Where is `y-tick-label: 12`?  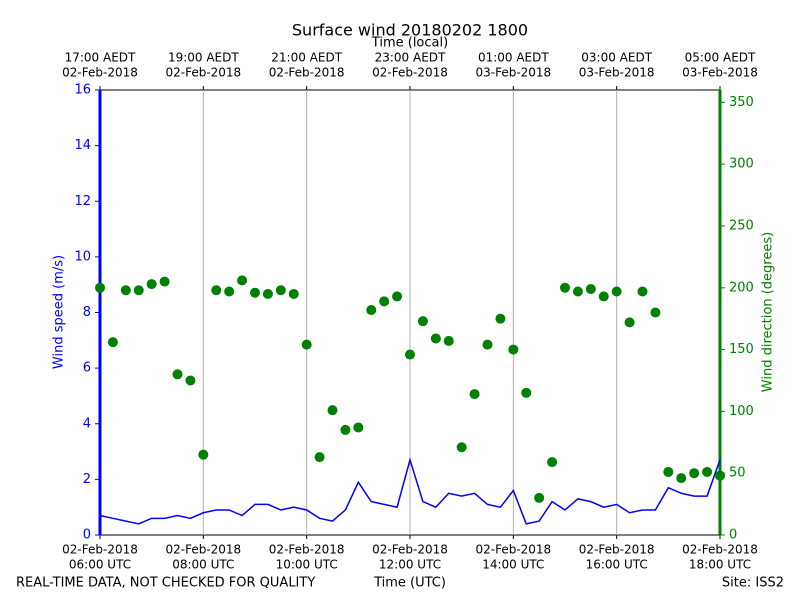 y-tick-label: 12 is located at coordinates (82, 201).